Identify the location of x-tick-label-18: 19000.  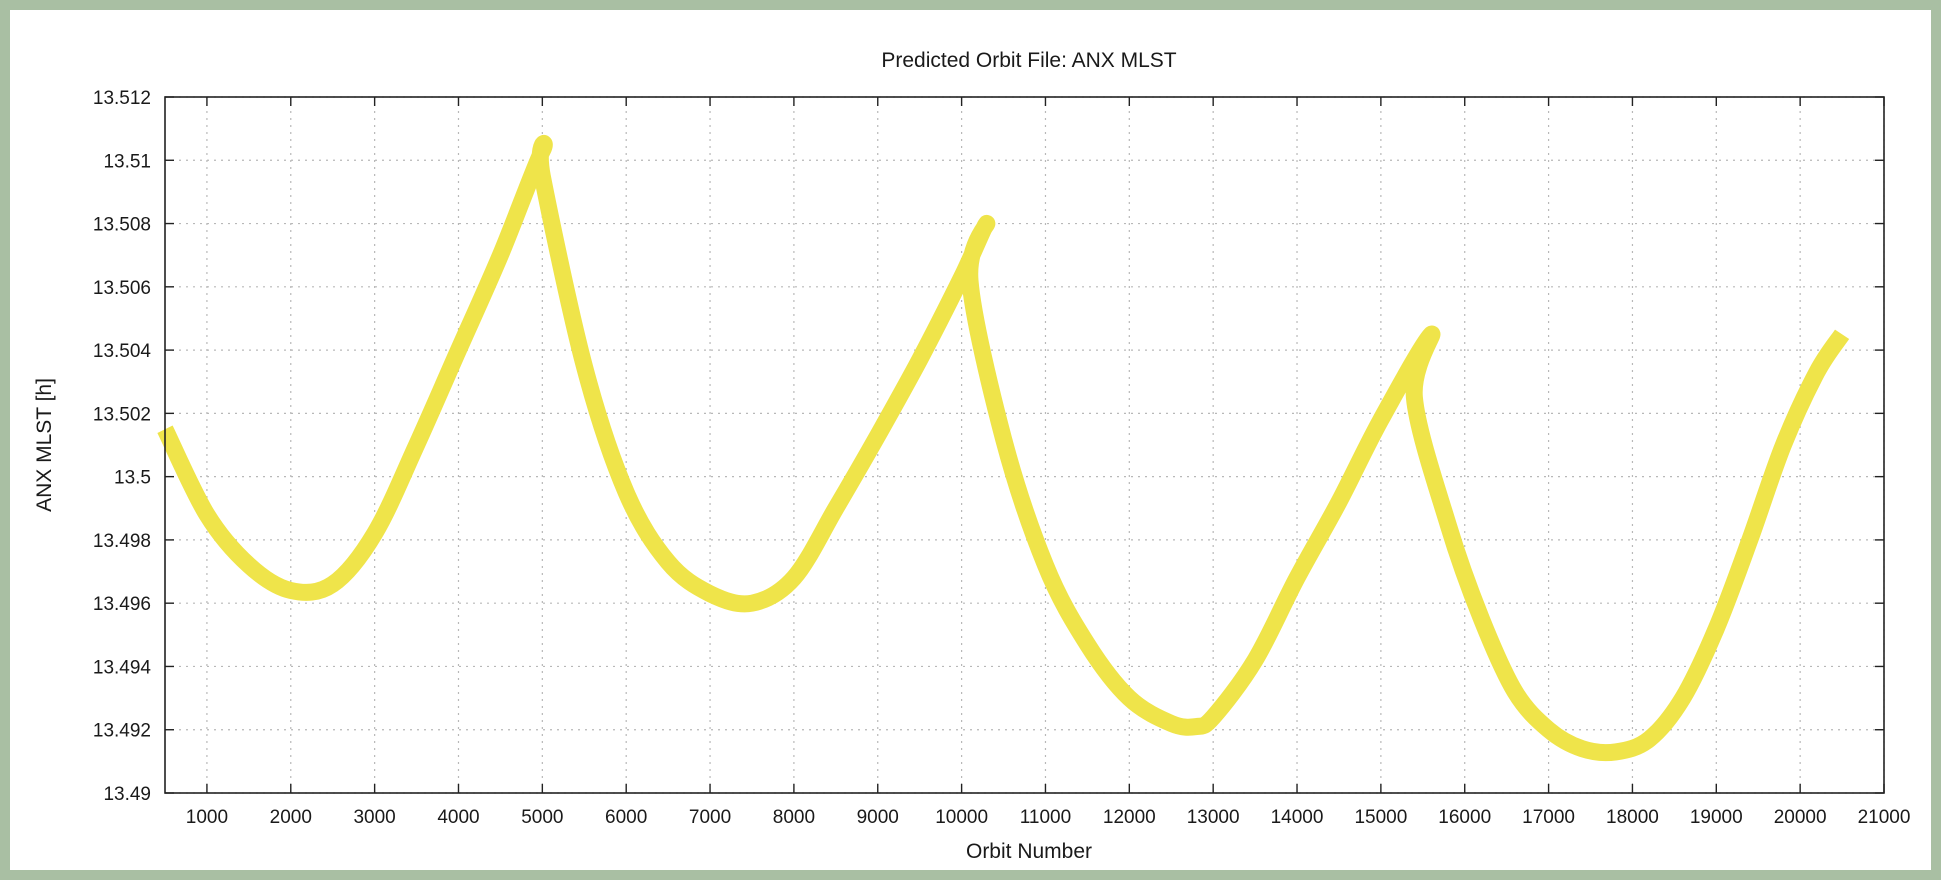
(1716, 817).